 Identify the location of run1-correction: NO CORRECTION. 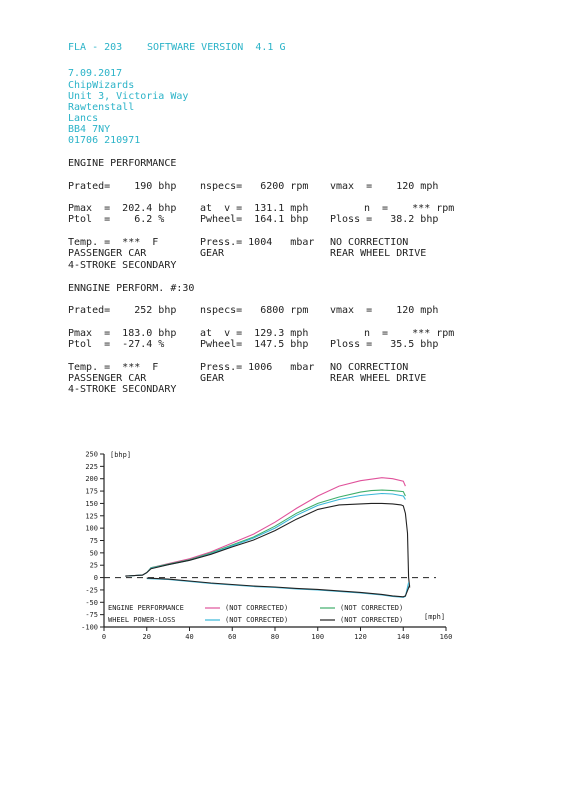
(369, 242).